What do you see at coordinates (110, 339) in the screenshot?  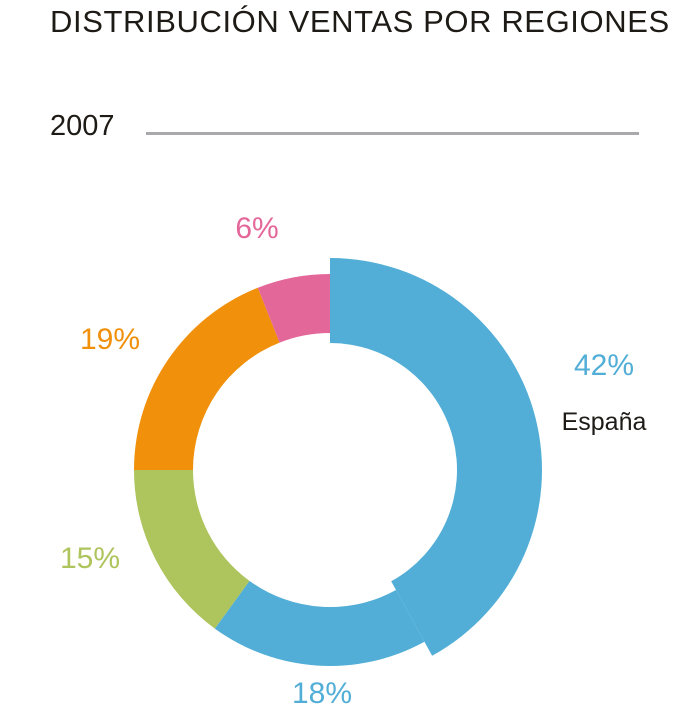 I see `slice-label-19: 19%` at bounding box center [110, 339].